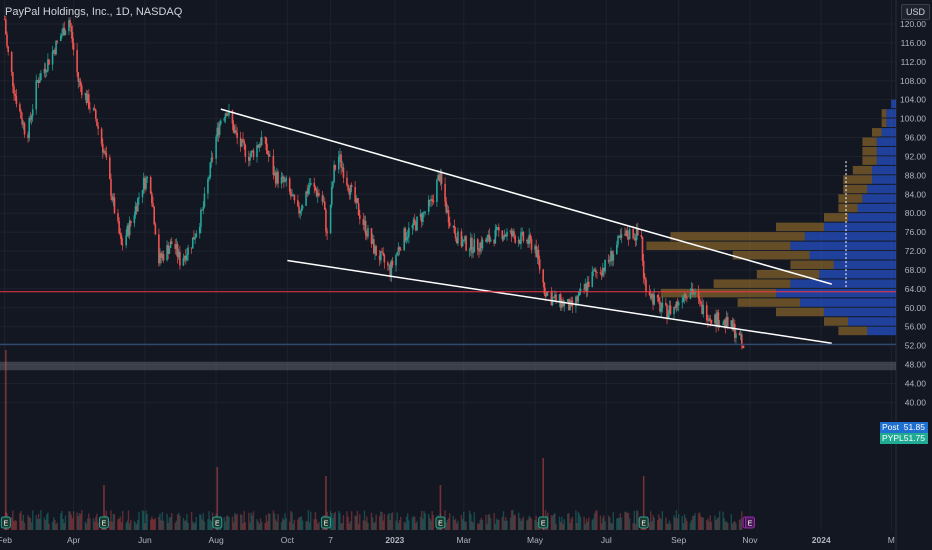 The height and width of the screenshot is (550, 932). What do you see at coordinates (915, 12) in the screenshot?
I see `currency-button: USD` at bounding box center [915, 12].